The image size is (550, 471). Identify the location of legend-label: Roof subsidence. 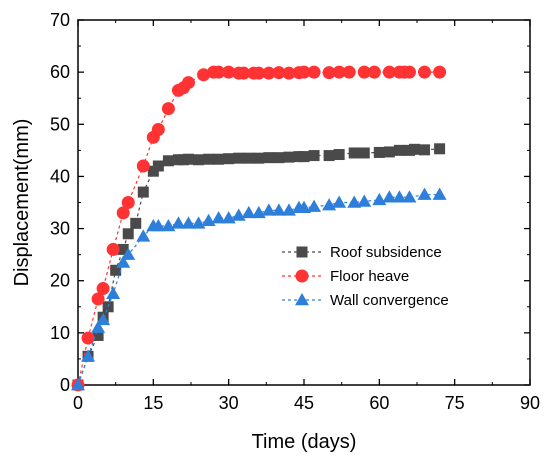
(386, 252).